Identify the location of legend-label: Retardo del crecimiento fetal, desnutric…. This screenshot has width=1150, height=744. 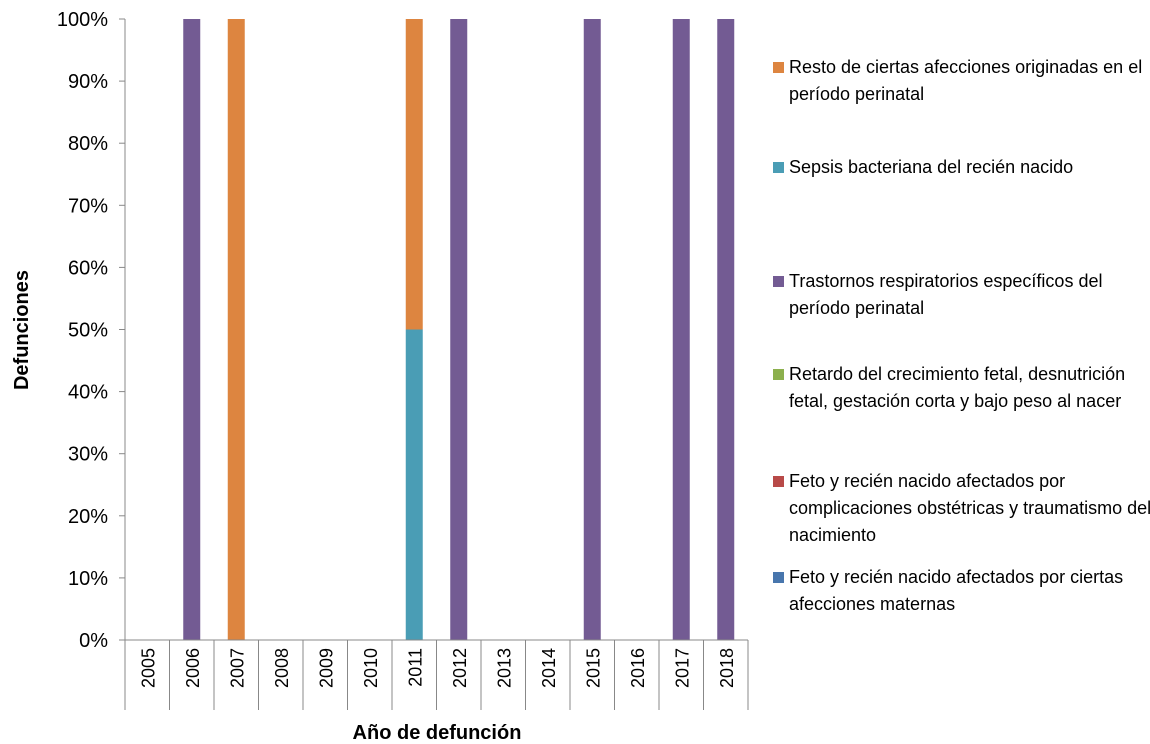
(957, 387).